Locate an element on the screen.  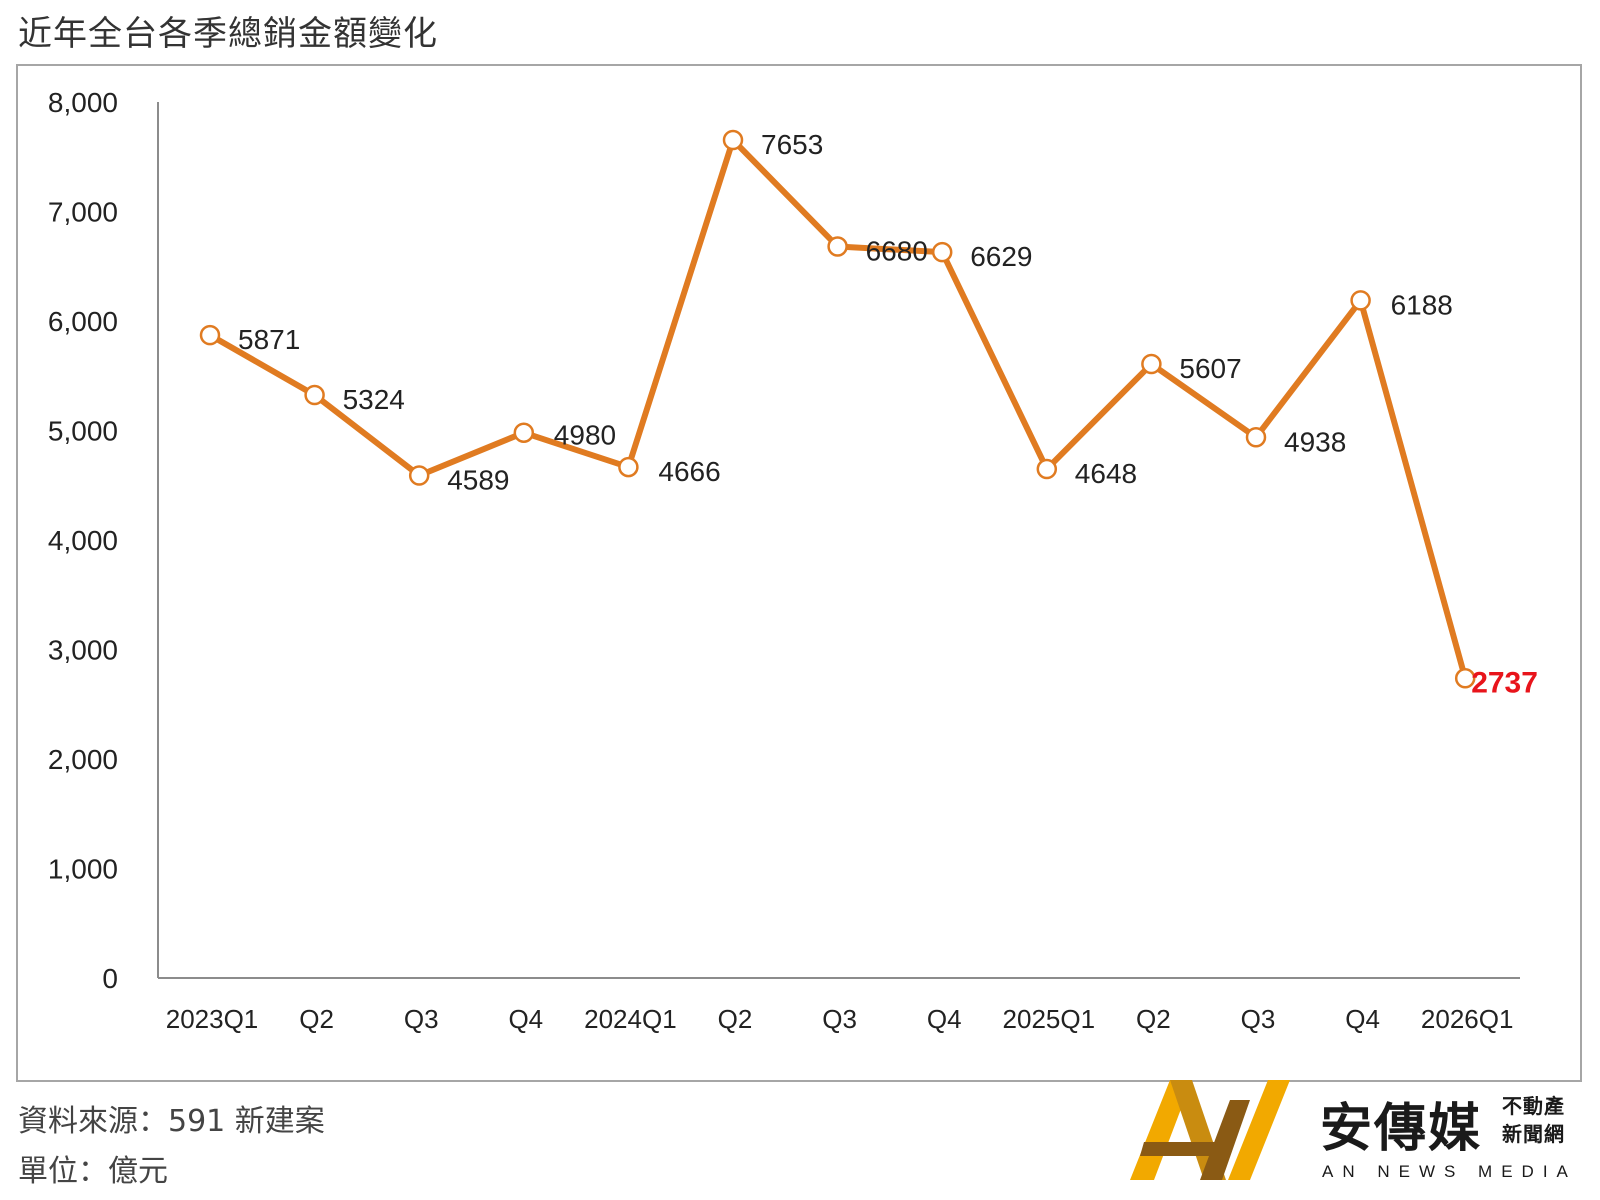
logo-mark-icon is located at coordinates (1210, 1130).